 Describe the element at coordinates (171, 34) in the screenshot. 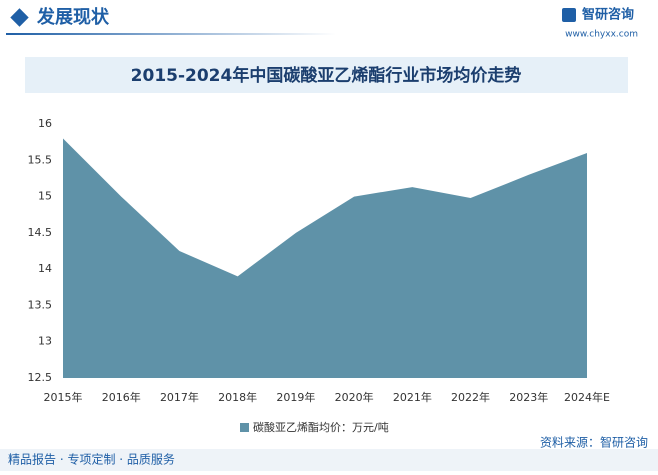

I see `header-rule` at that location.